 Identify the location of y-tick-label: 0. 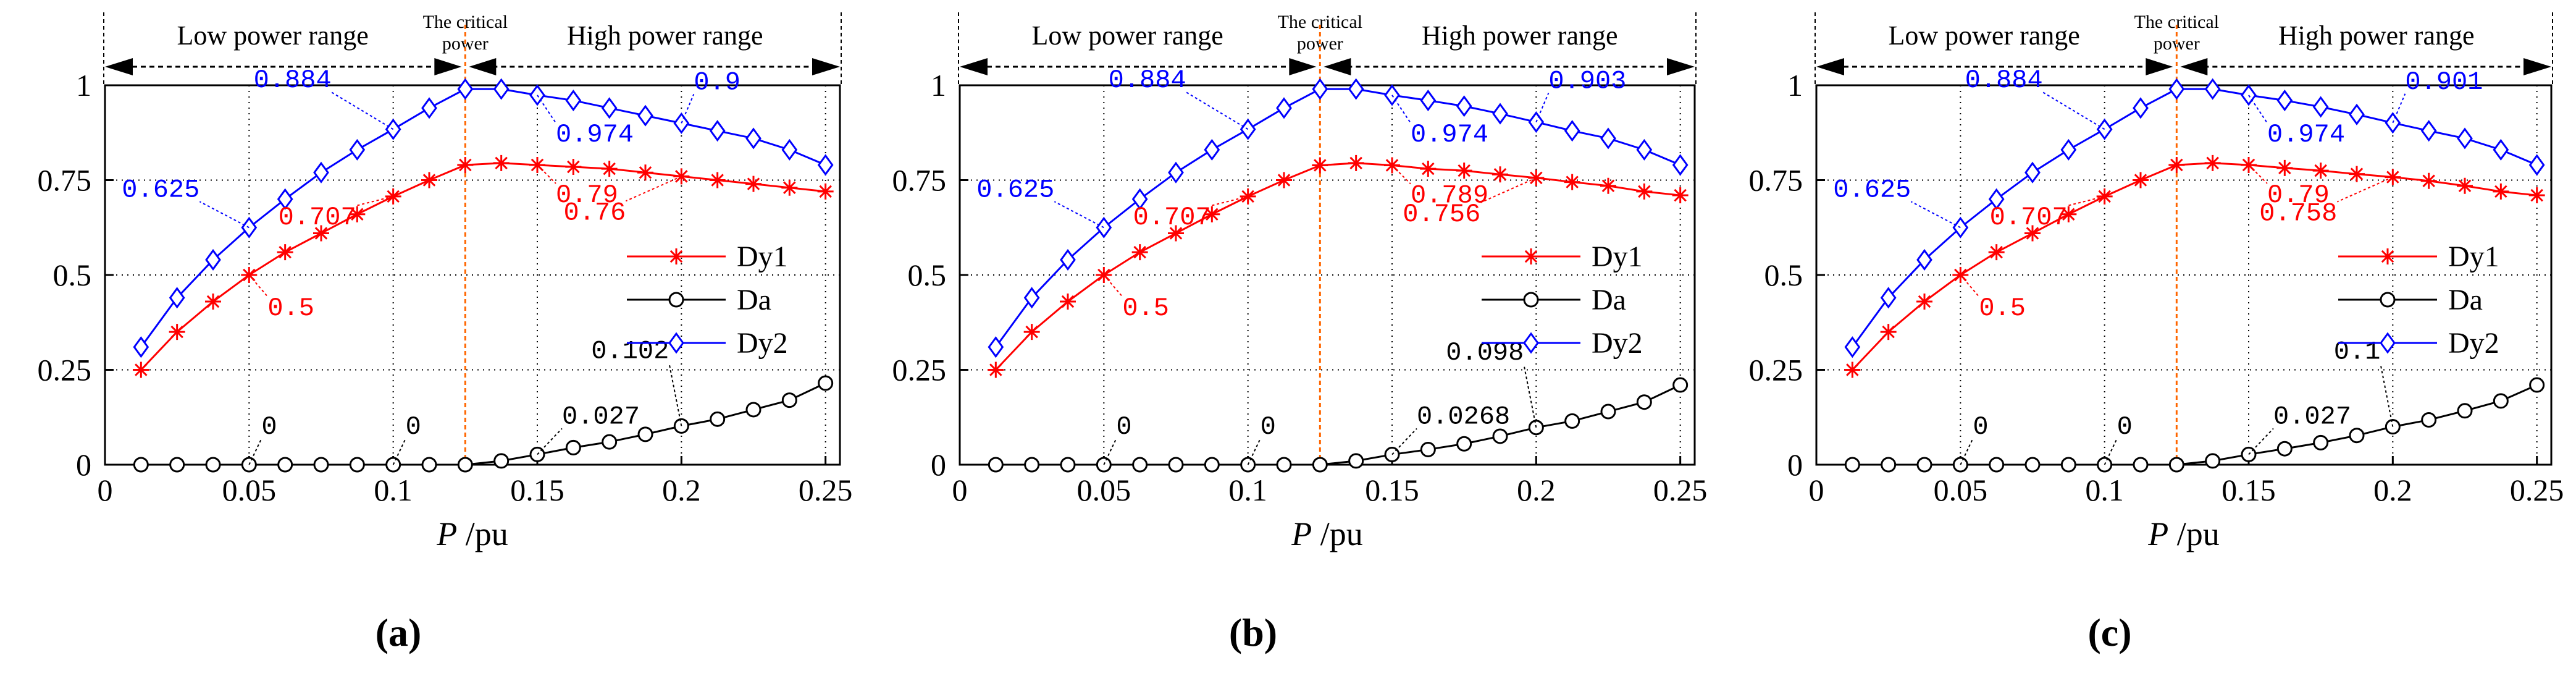
(83, 465).